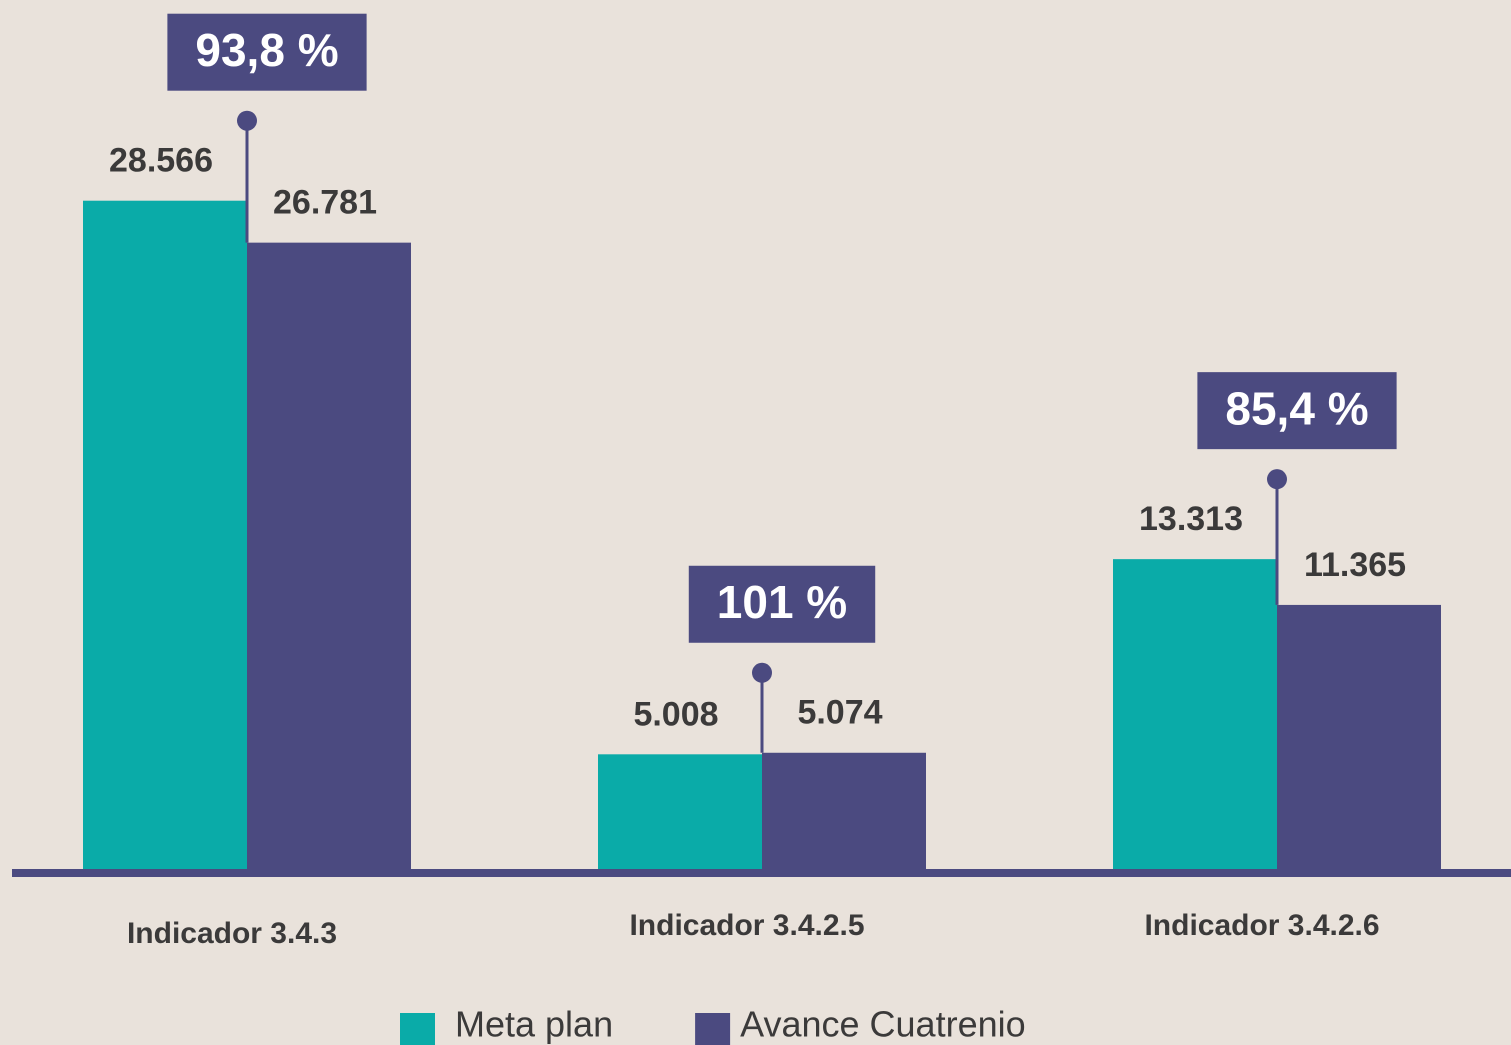 The height and width of the screenshot is (1045, 1511). I want to click on annotation: 93,8 %, so click(266, 50).